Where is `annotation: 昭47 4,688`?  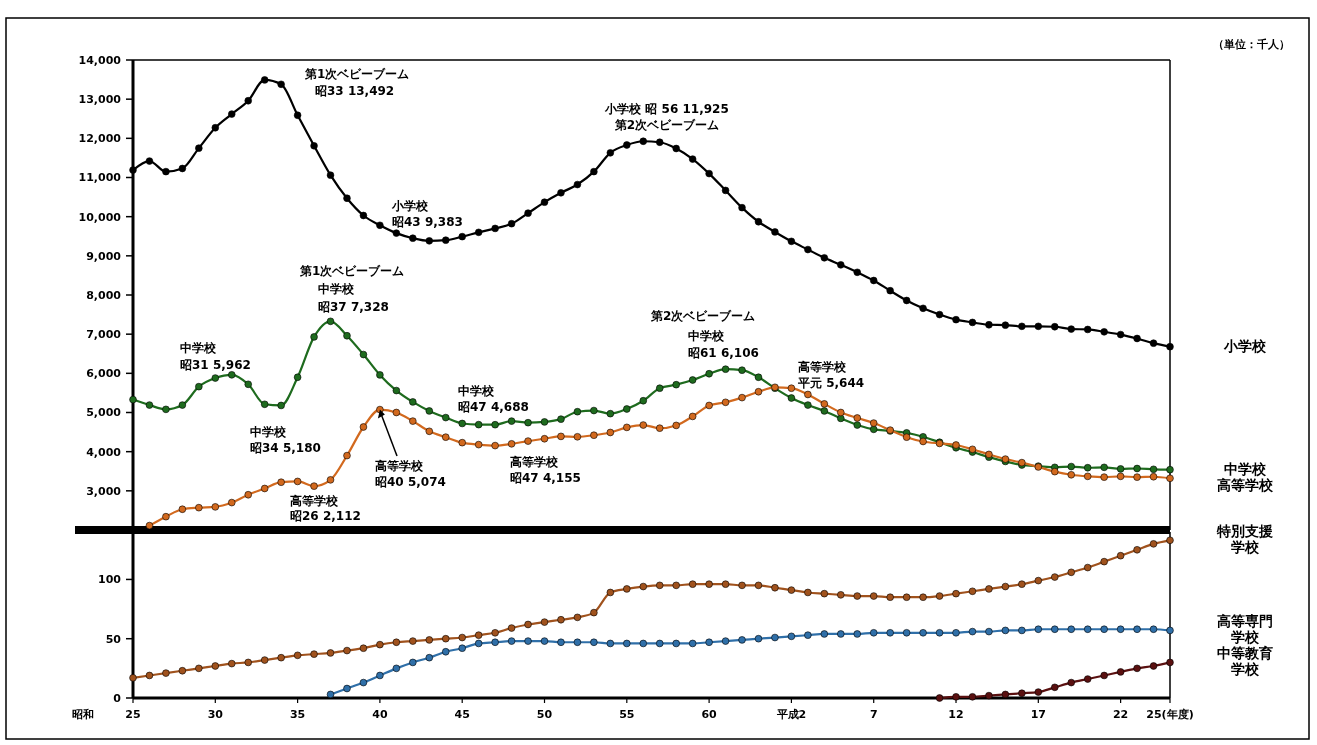
annotation: 昭47 4,688 is located at coordinates (493, 407).